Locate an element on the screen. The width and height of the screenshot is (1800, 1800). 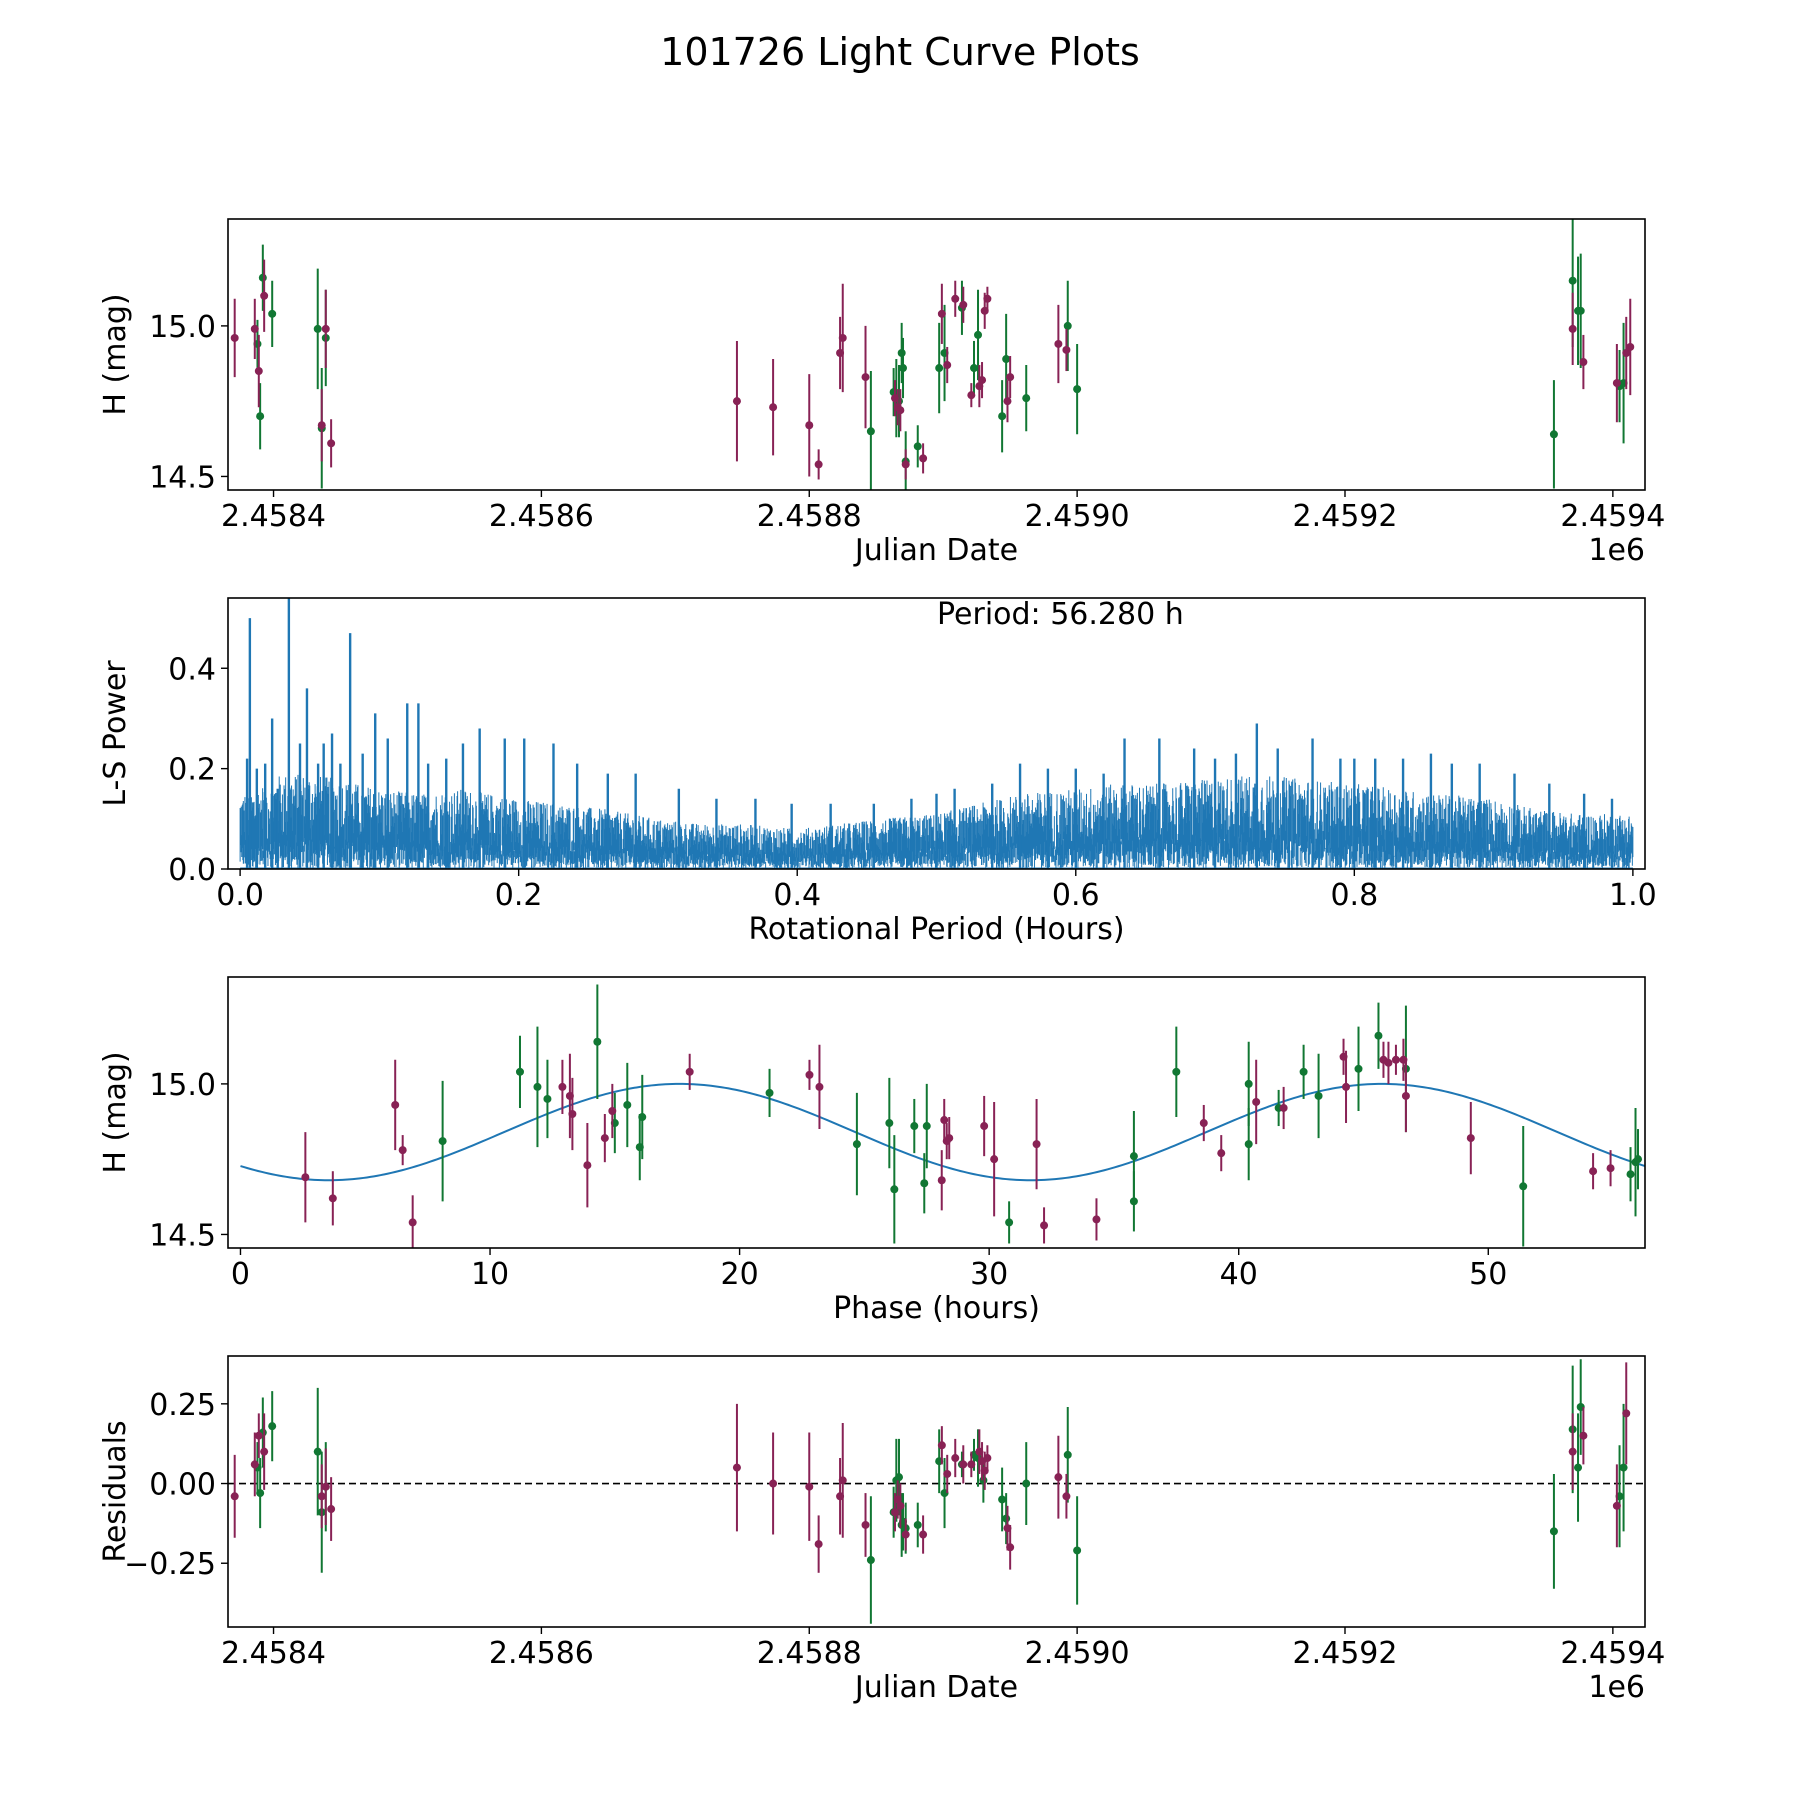
x-tick-label: 20 is located at coordinates (740, 1274).